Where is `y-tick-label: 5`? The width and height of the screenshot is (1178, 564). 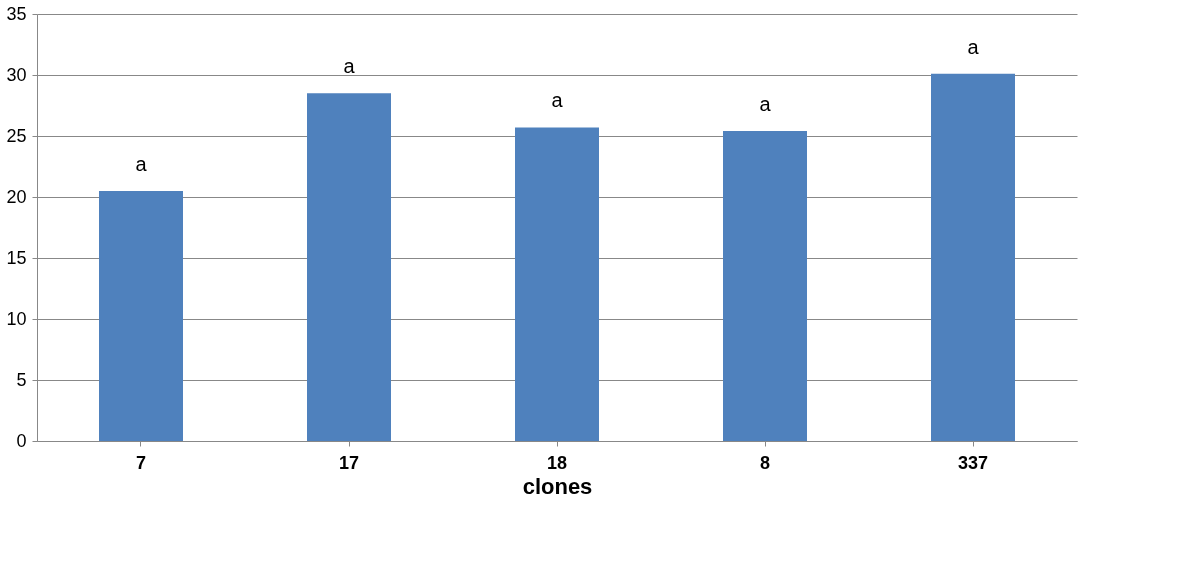 y-tick-label: 5 is located at coordinates (21, 379).